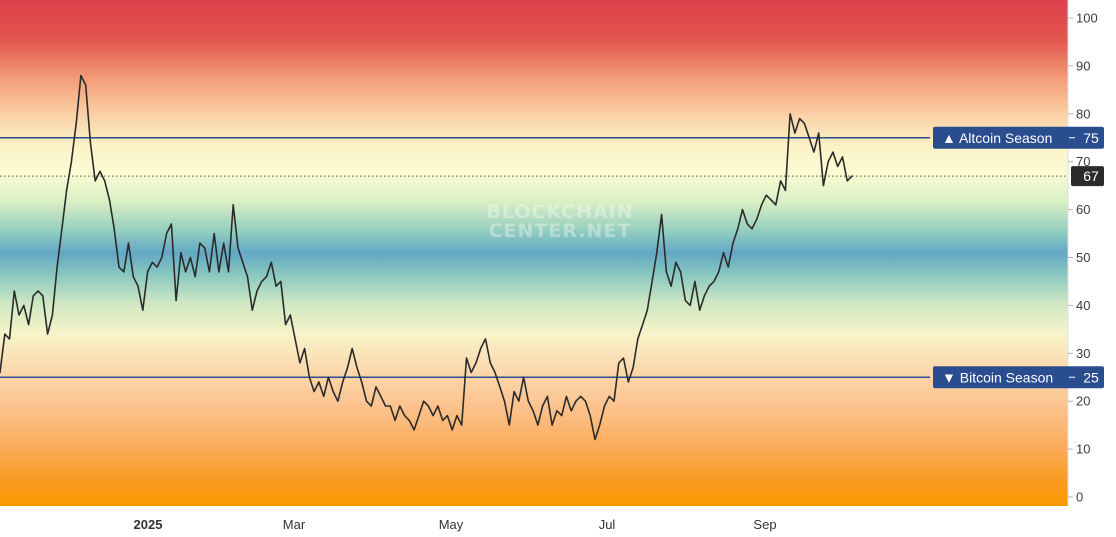  What do you see at coordinates (560, 231) in the screenshot?
I see `watermark-line-2: CENTER.NET` at bounding box center [560, 231].